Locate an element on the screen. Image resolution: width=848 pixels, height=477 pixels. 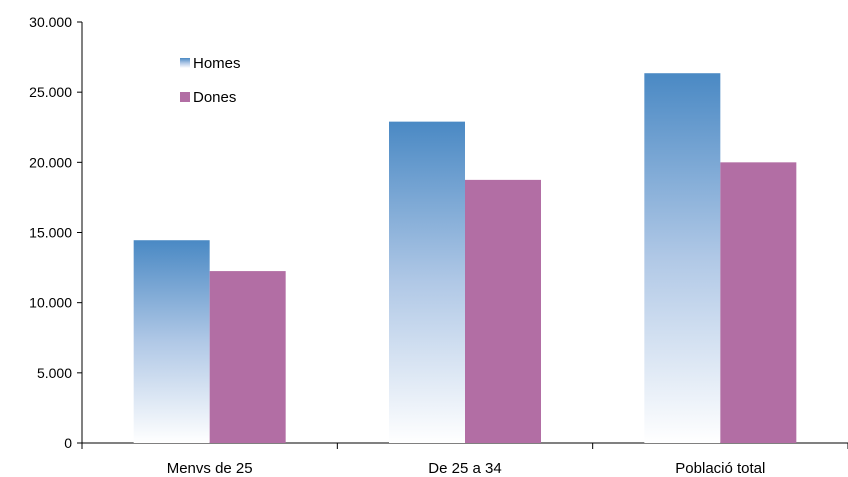
legend-label: Dones is located at coordinates (214, 97).